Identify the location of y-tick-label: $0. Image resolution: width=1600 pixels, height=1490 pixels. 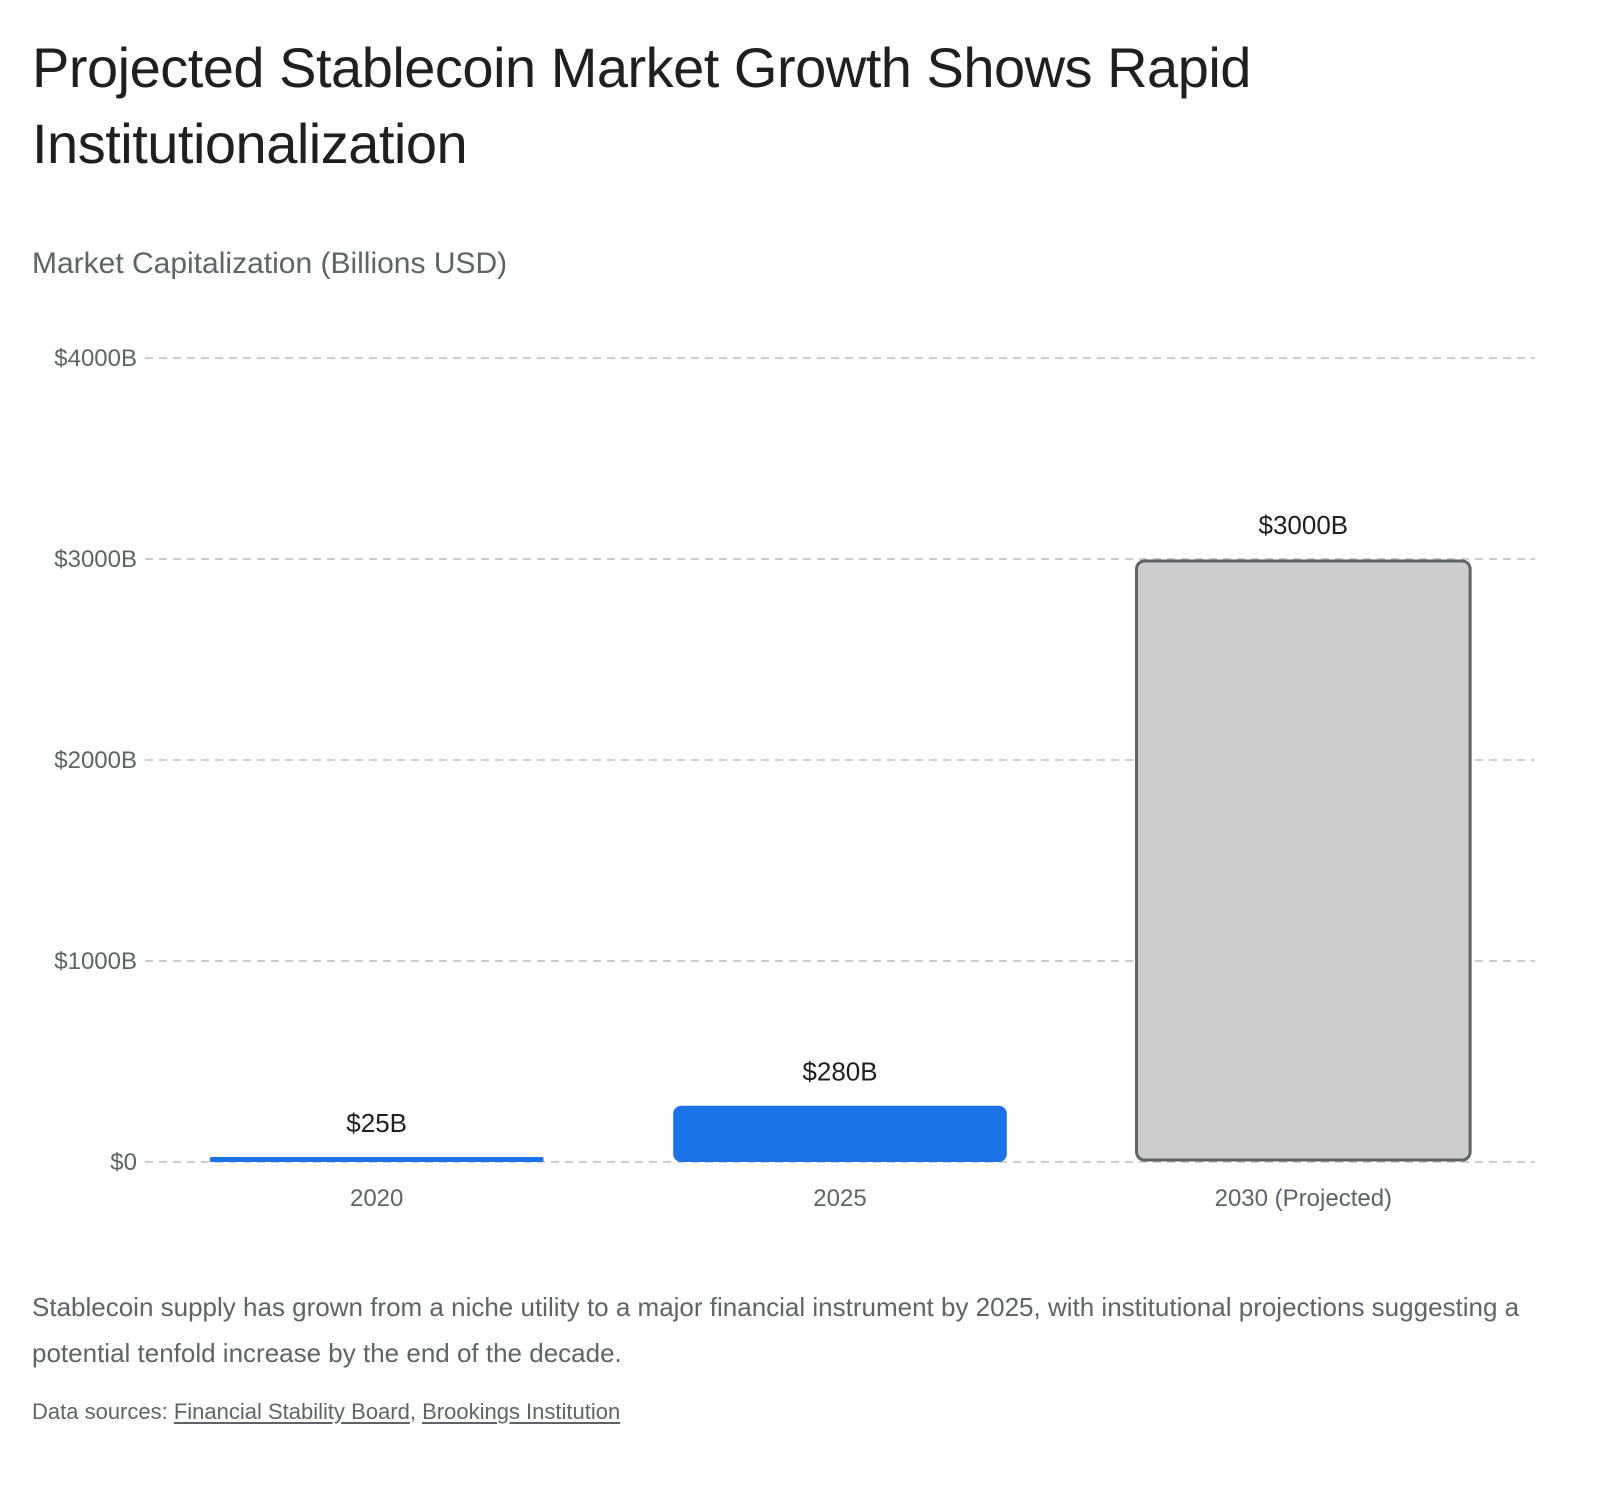
(123, 1162).